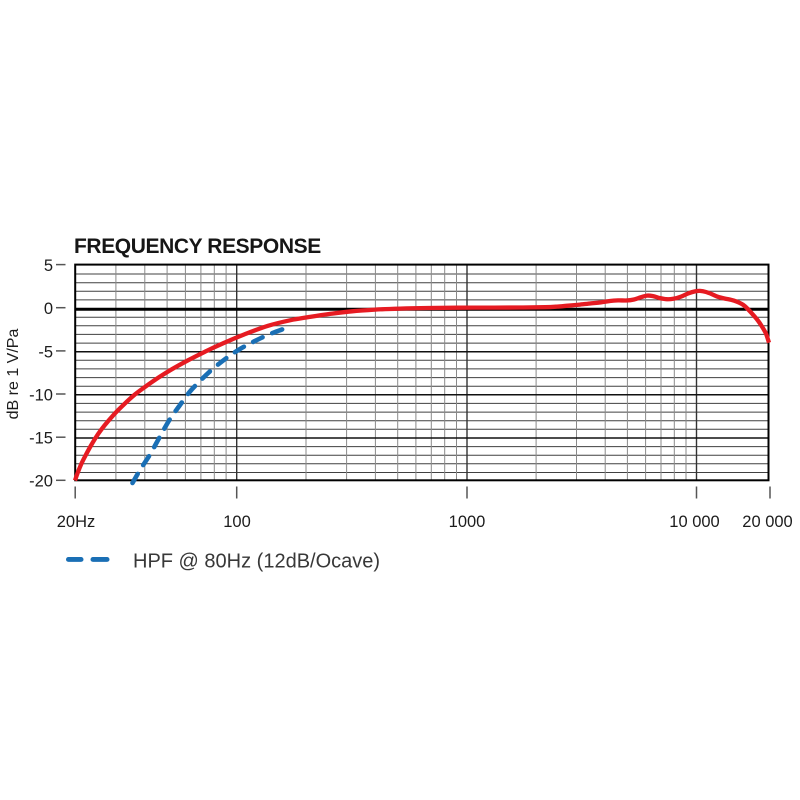 This screenshot has height=800, width=800. Describe the element at coordinates (694, 522) in the screenshot. I see `svg-text: 10 000` at that location.